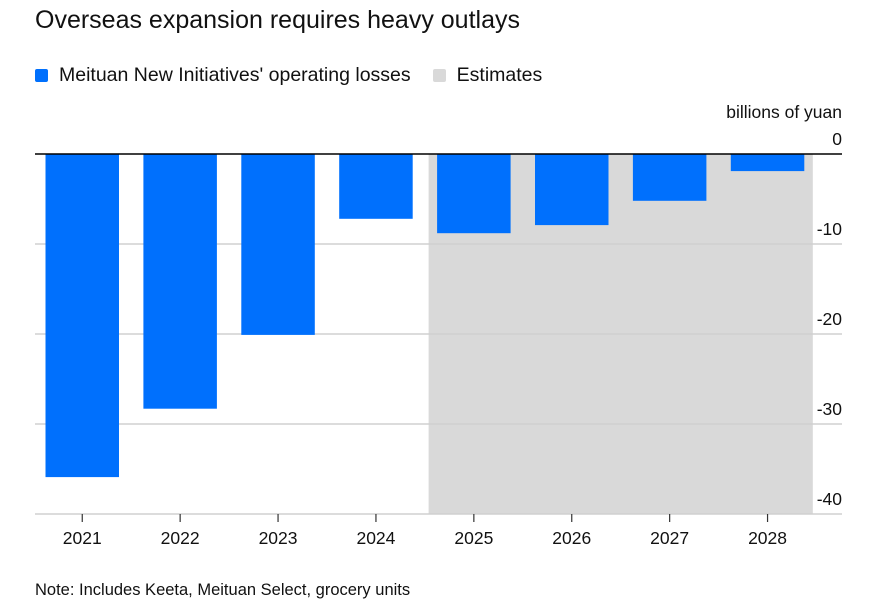 The width and height of the screenshot is (870, 614). Describe the element at coordinates (375, 538) in the screenshot. I see `x-tick-label: 2024` at that location.